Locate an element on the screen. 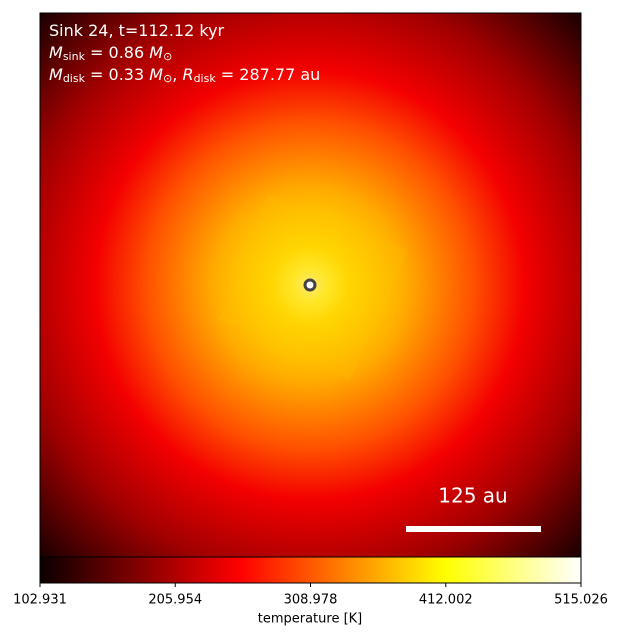  annotation-part: R is located at coordinates (187, 74).